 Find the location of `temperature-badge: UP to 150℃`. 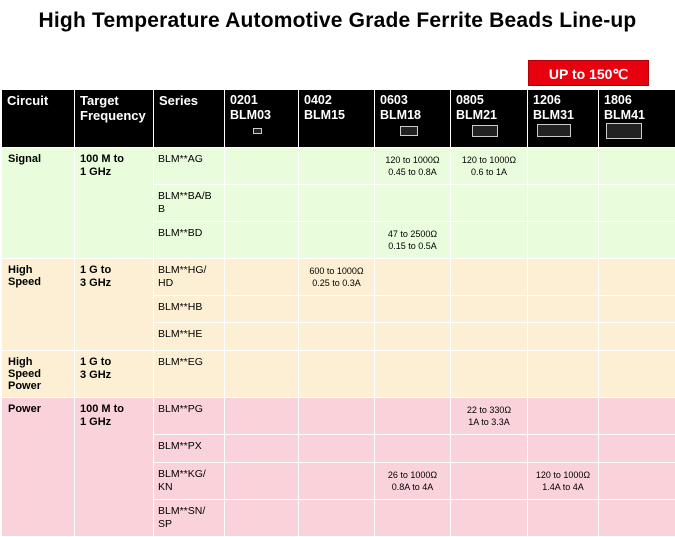

temperature-badge: UP to 150℃ is located at coordinates (588, 73).